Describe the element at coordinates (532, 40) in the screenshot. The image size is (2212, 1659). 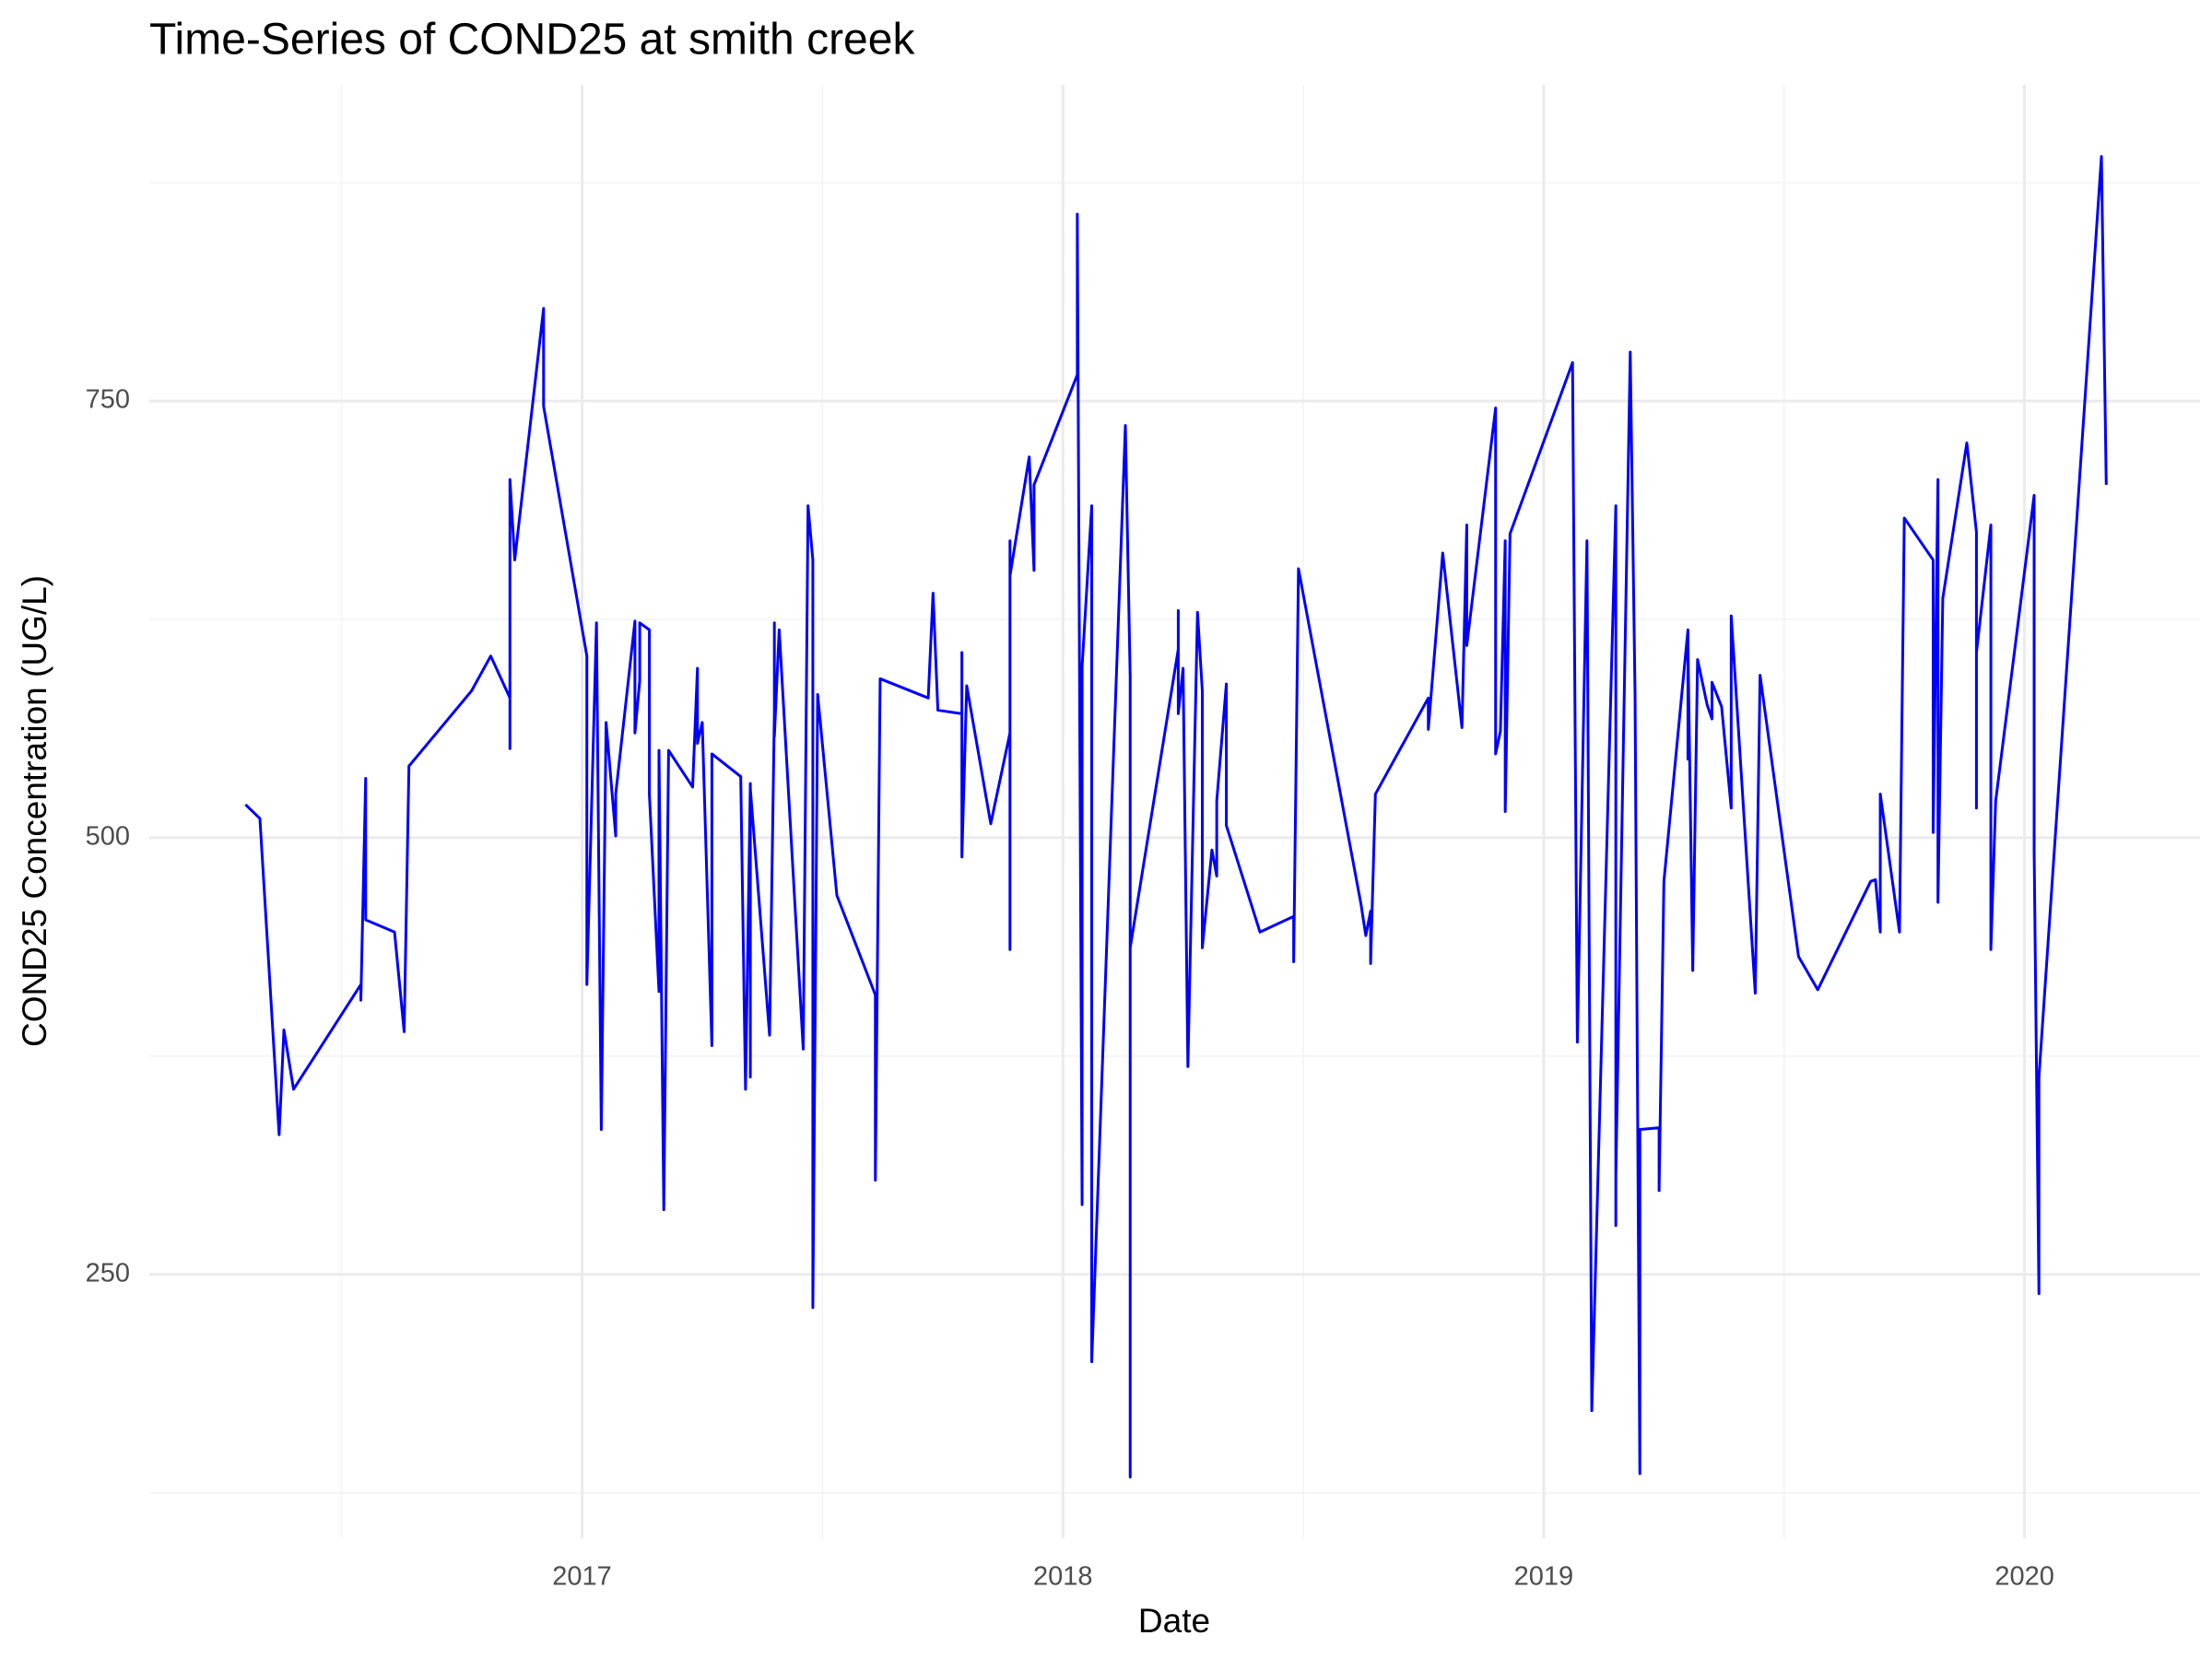
I see `chart-title: Time-Series of COND25 at smith creek` at that location.